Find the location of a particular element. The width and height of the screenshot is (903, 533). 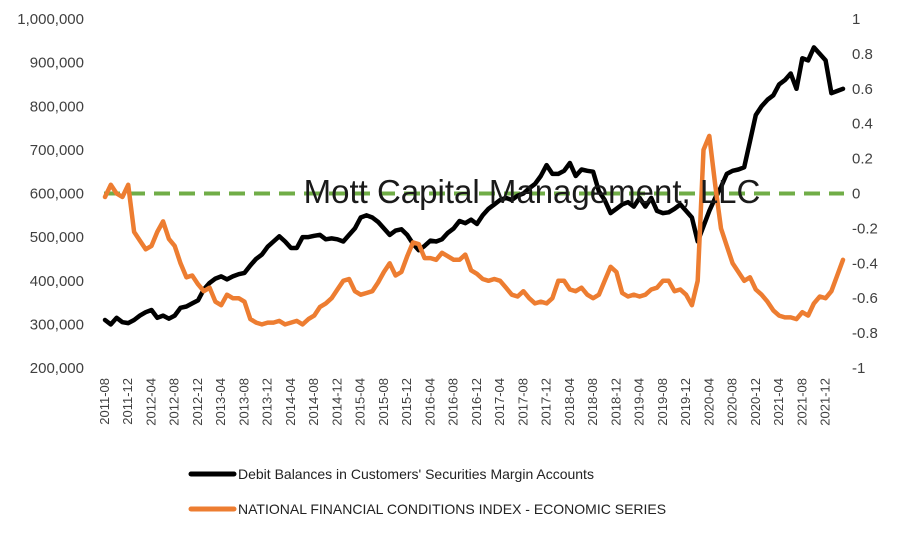

y-left-tick-label: 600,000 is located at coordinates (57, 194).